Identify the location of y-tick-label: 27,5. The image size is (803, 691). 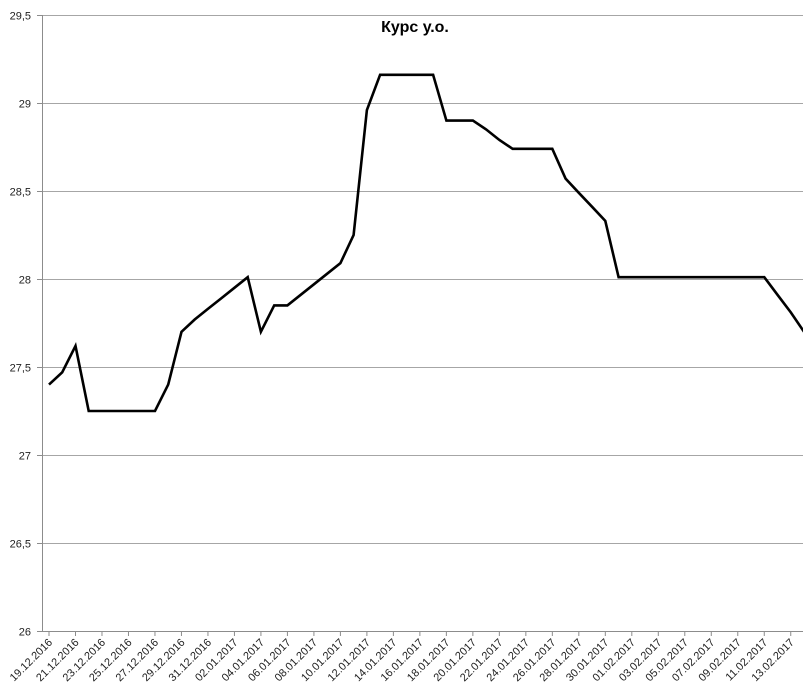
(20, 369).